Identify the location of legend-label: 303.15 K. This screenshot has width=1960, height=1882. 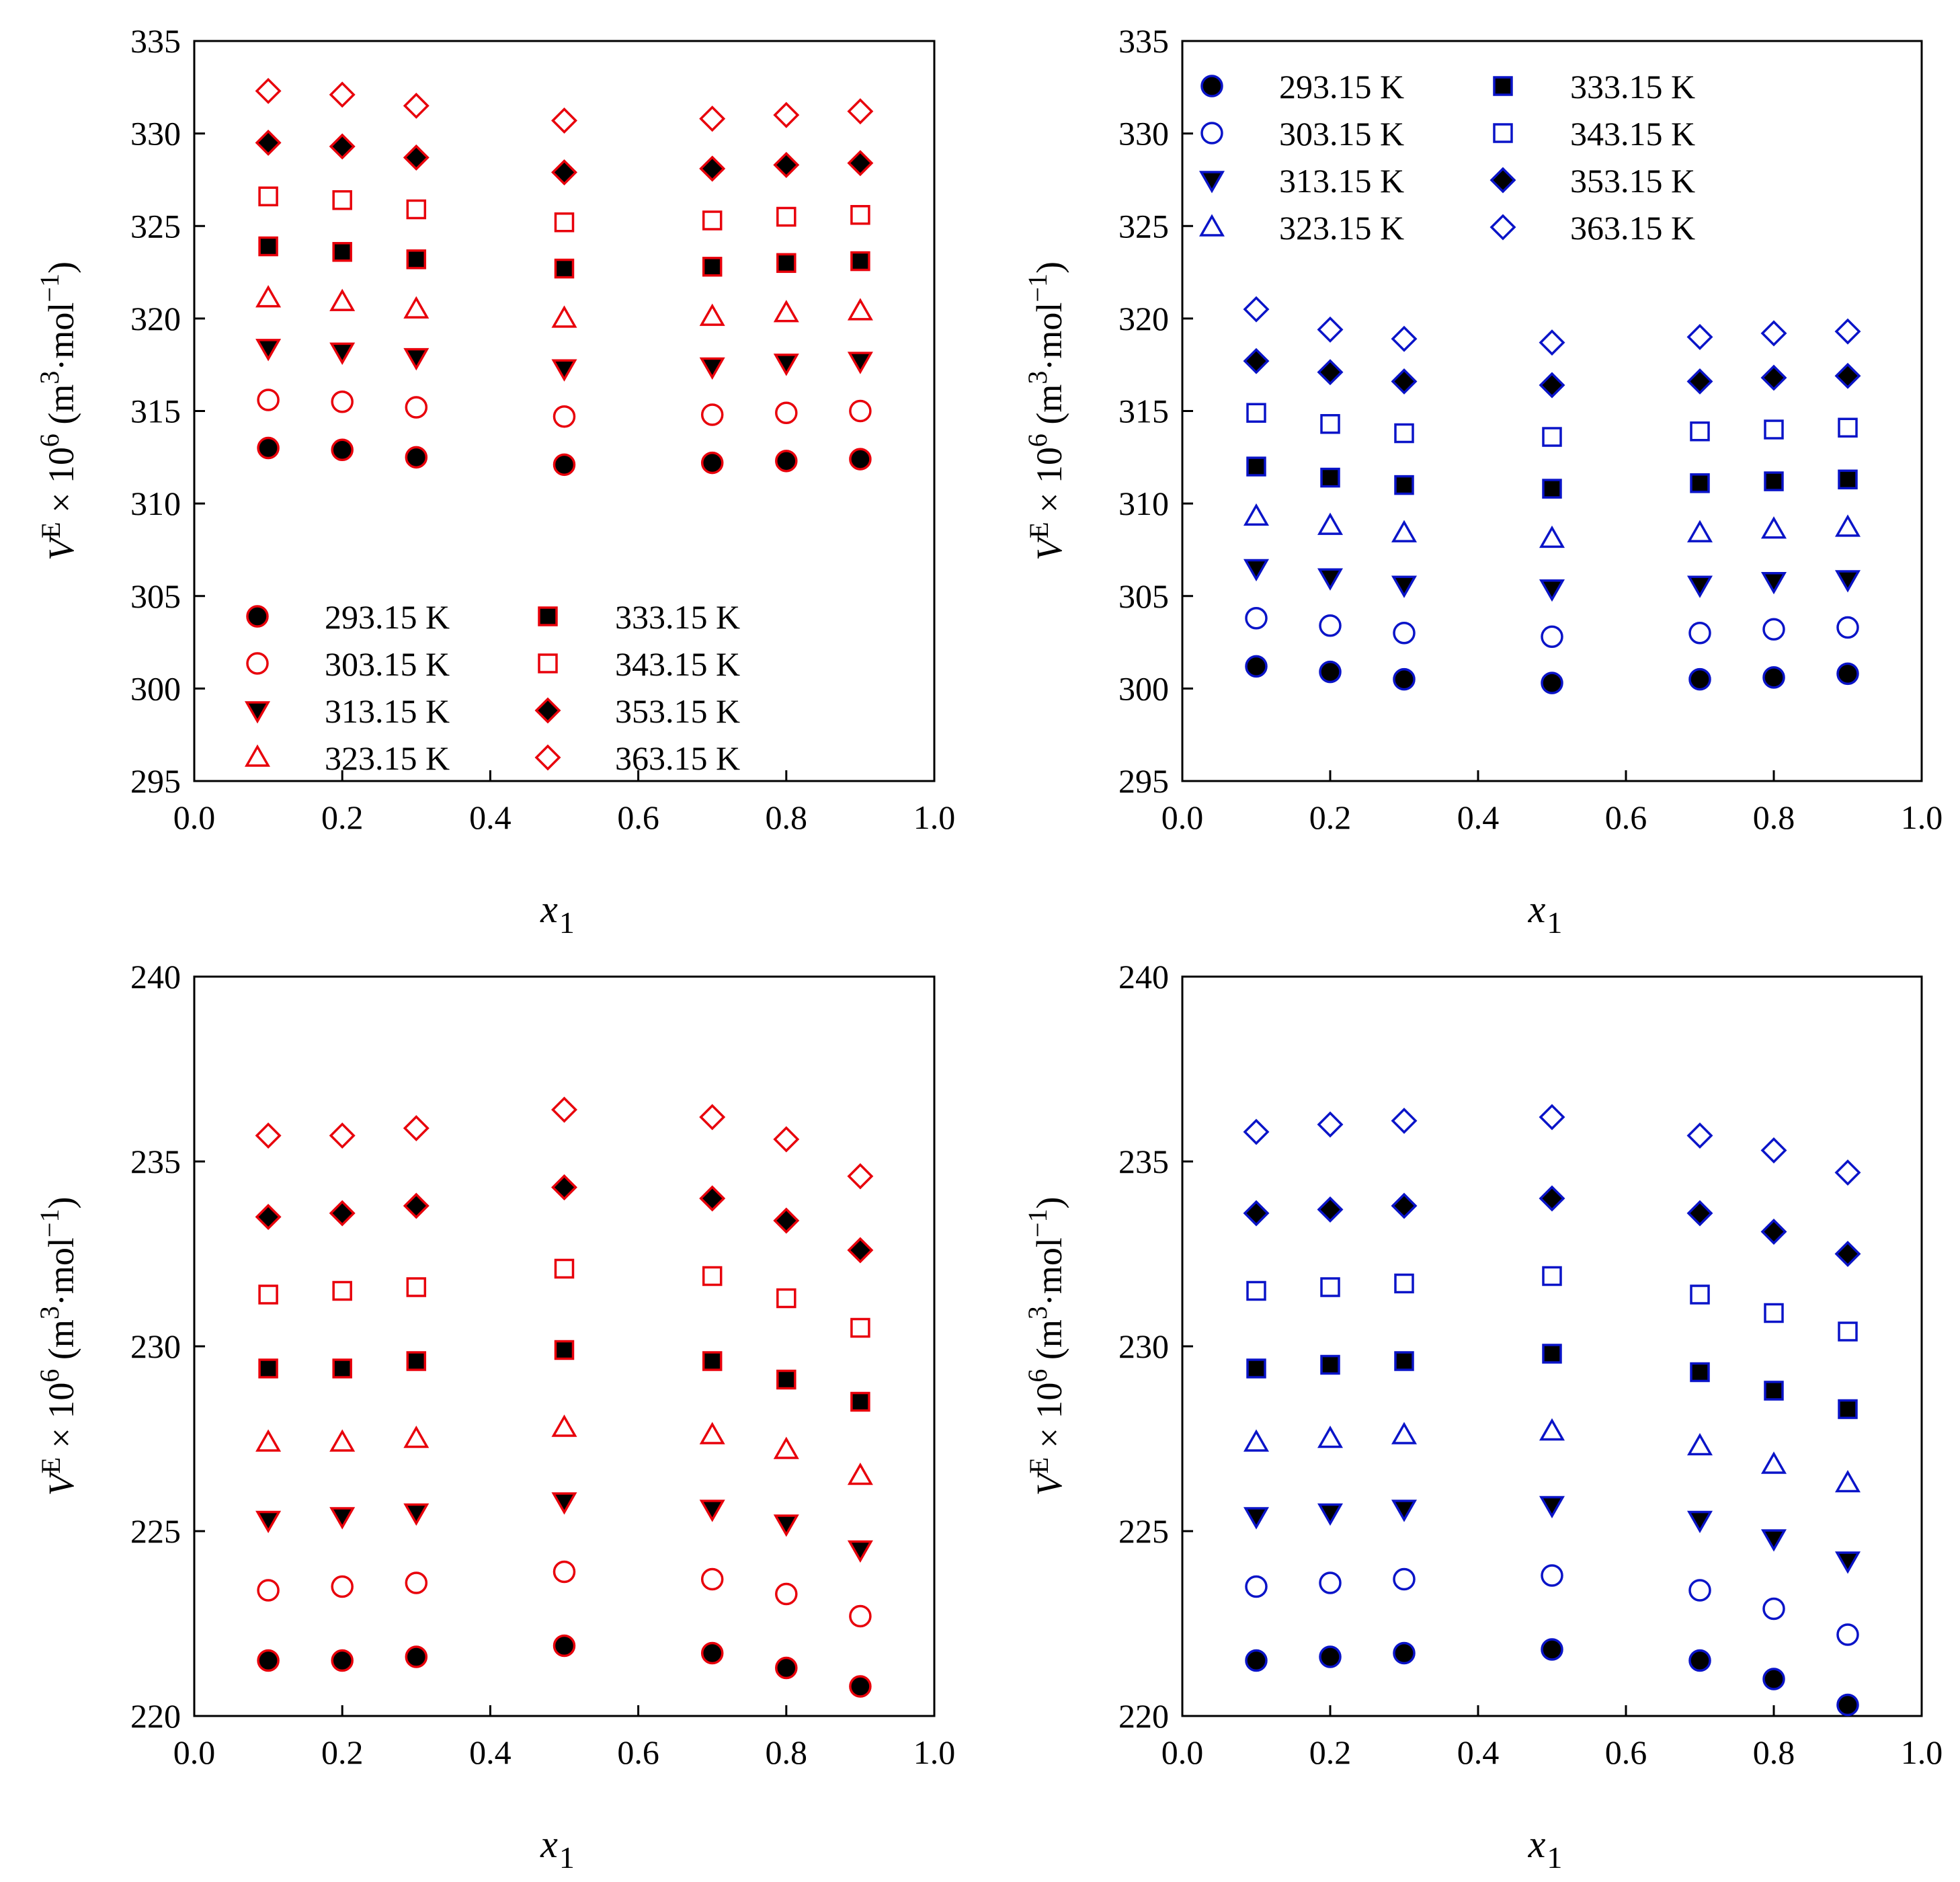
(1342, 134).